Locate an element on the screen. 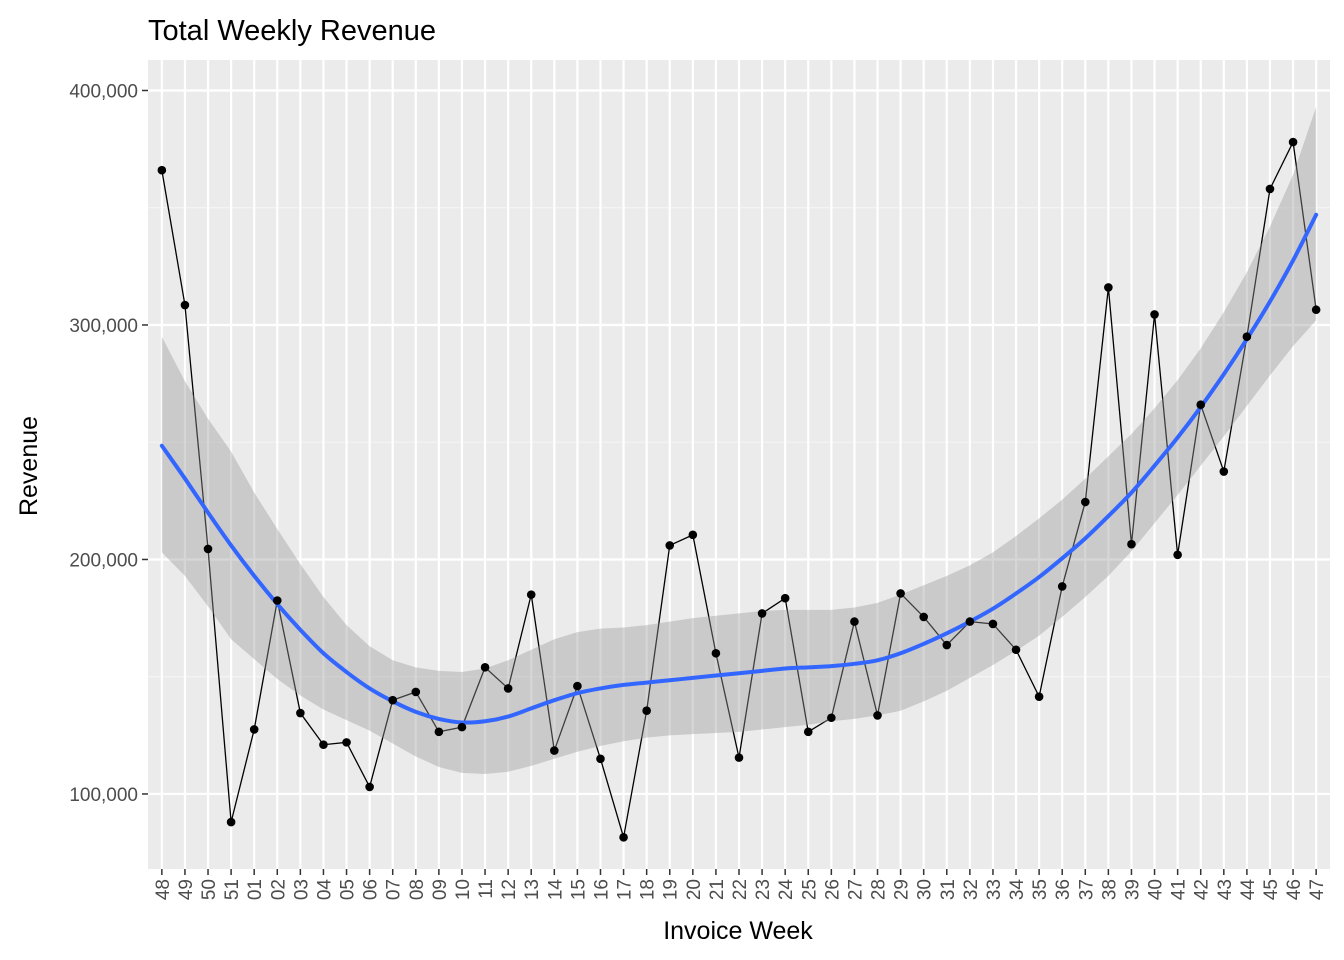  y-tick-label: 200,000 is located at coordinates (103, 560).